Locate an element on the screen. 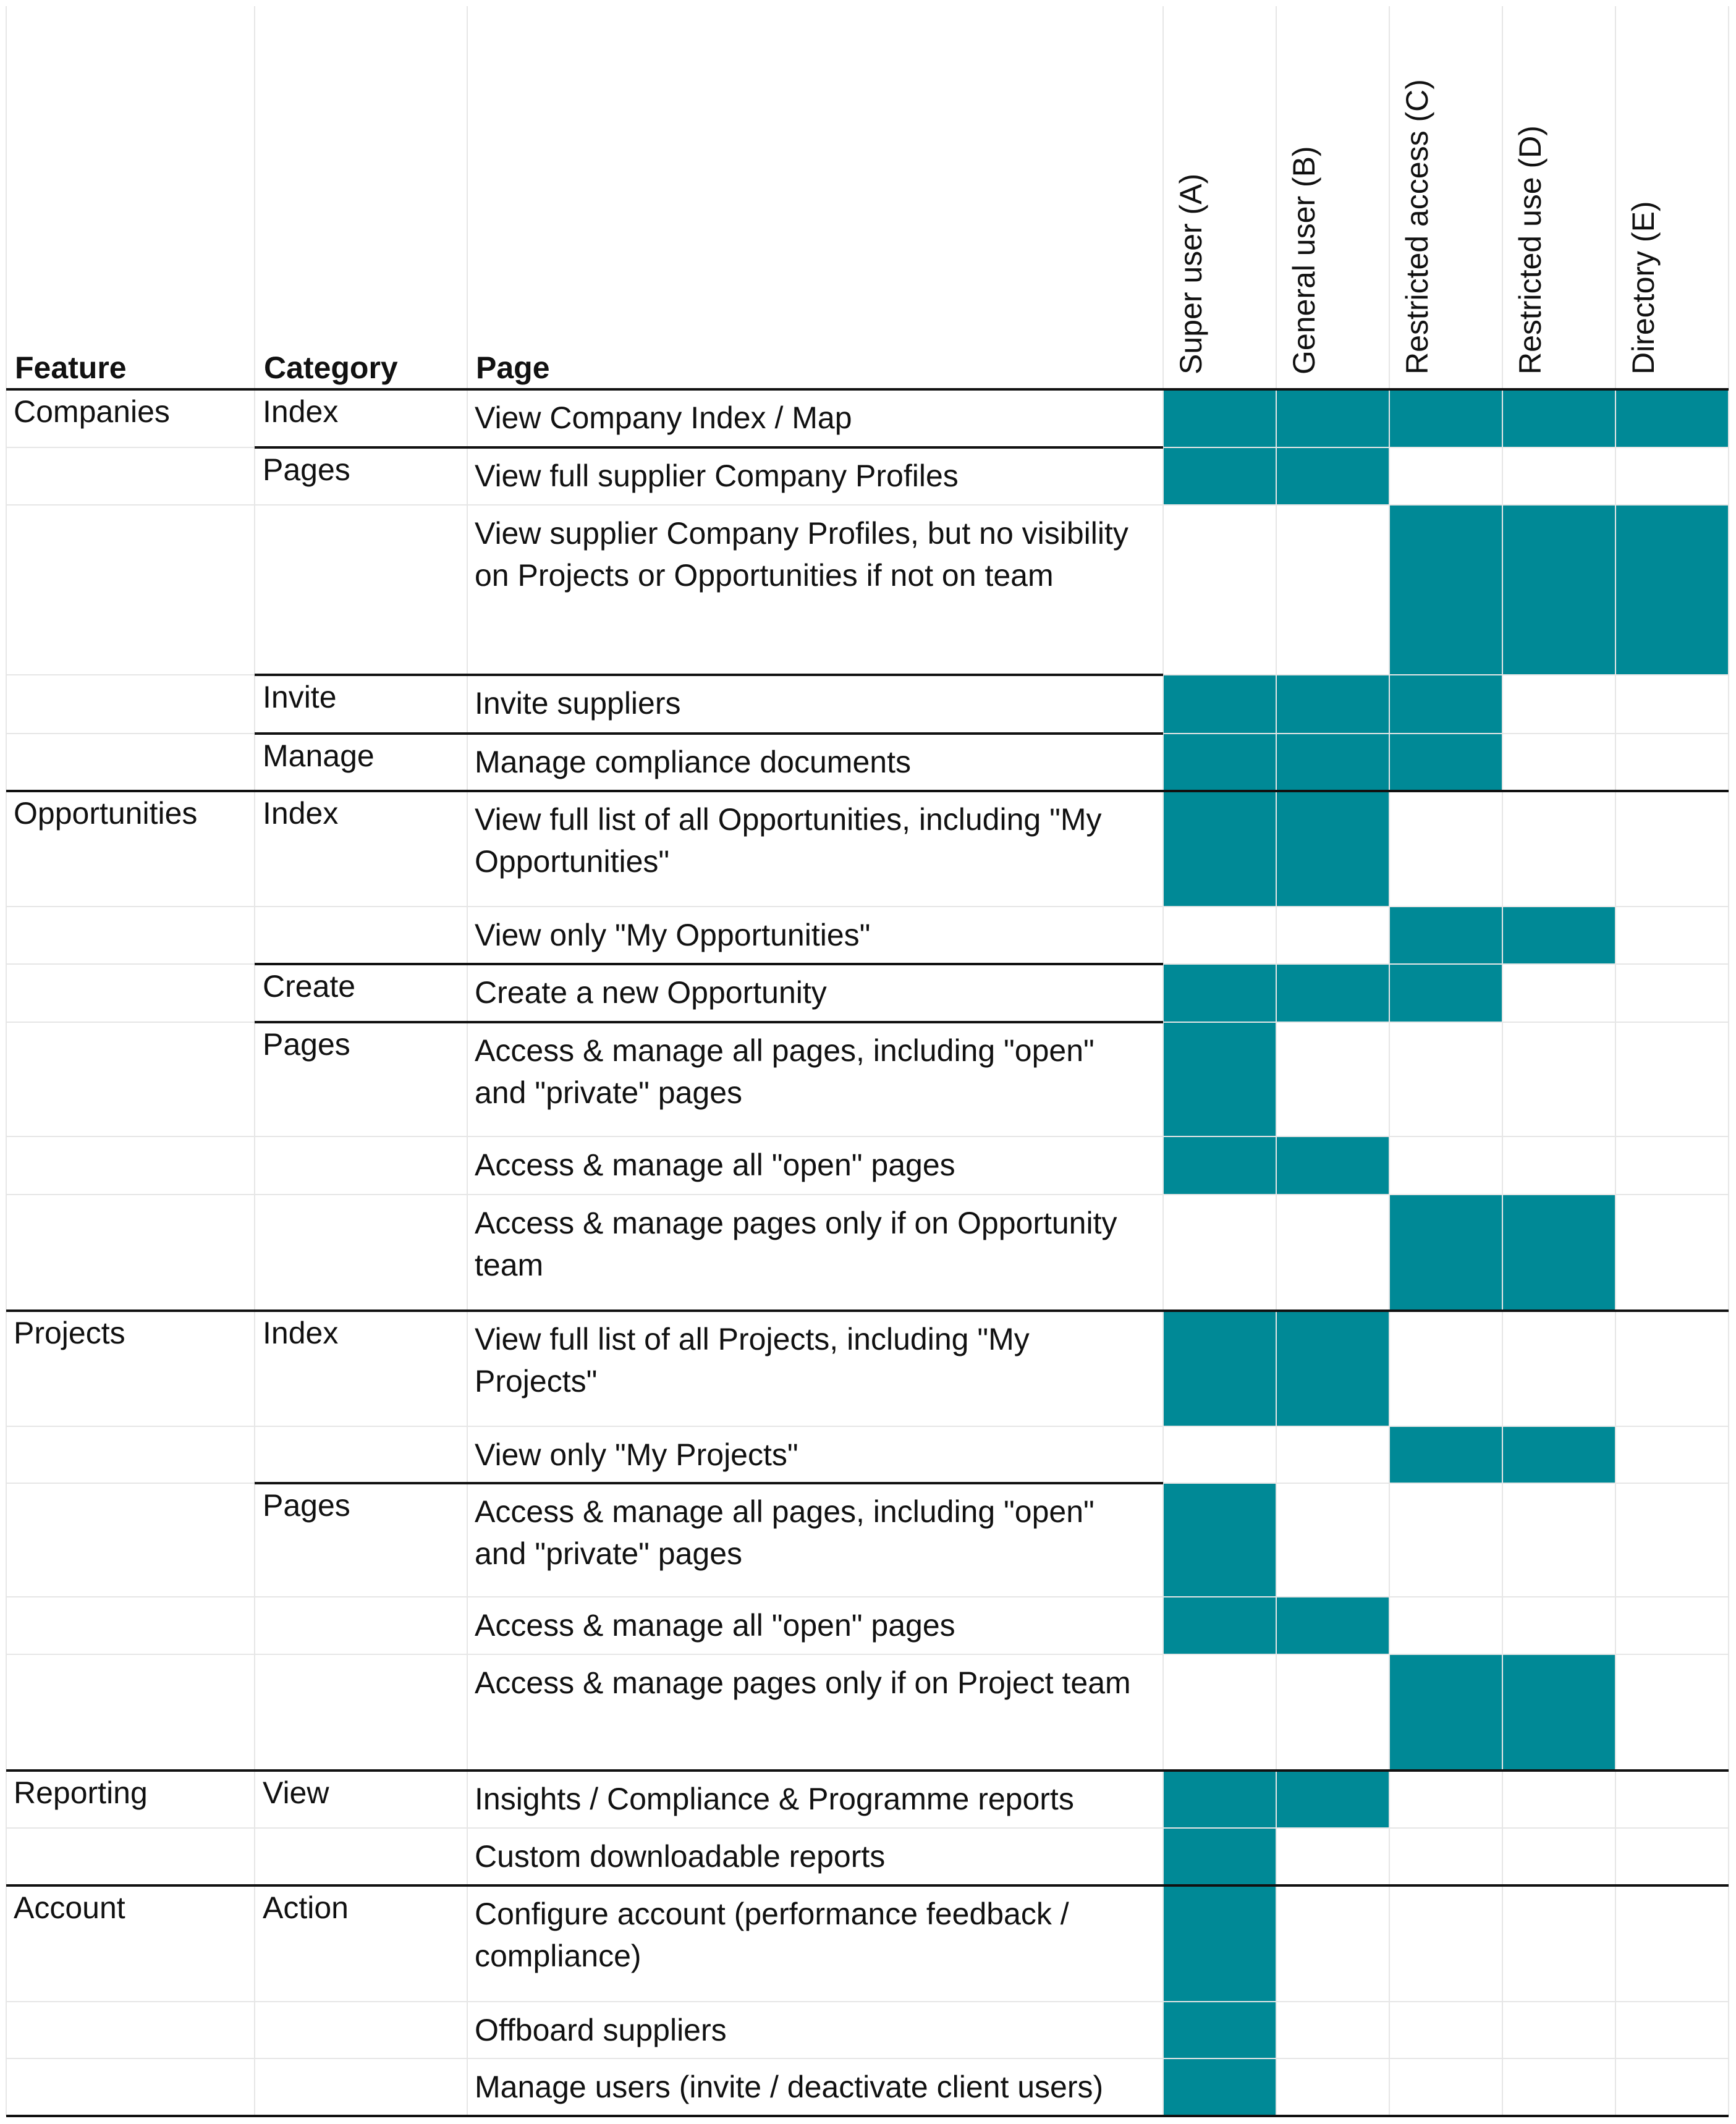  page-label: Offboard suppliers is located at coordinates (601, 2030).